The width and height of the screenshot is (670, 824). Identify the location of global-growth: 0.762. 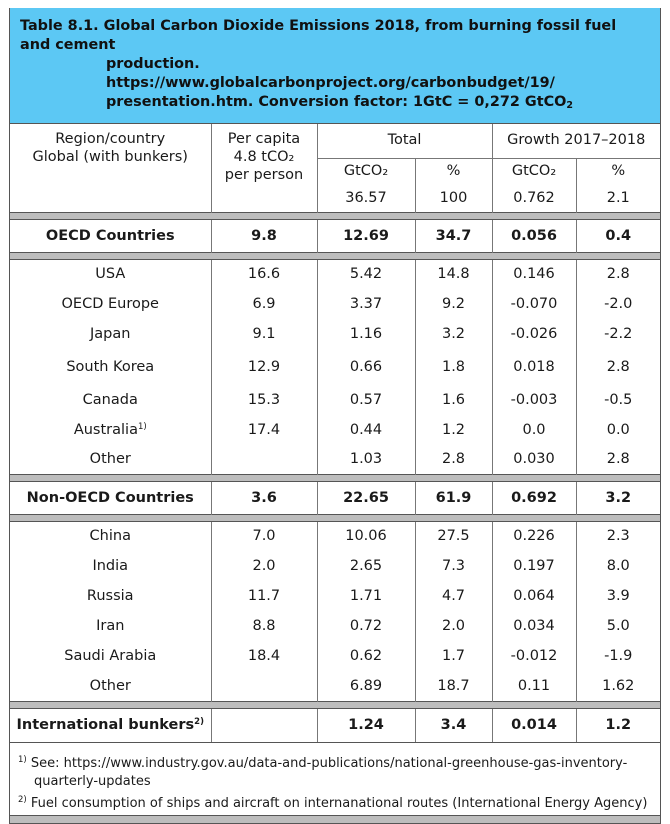
(534, 198).